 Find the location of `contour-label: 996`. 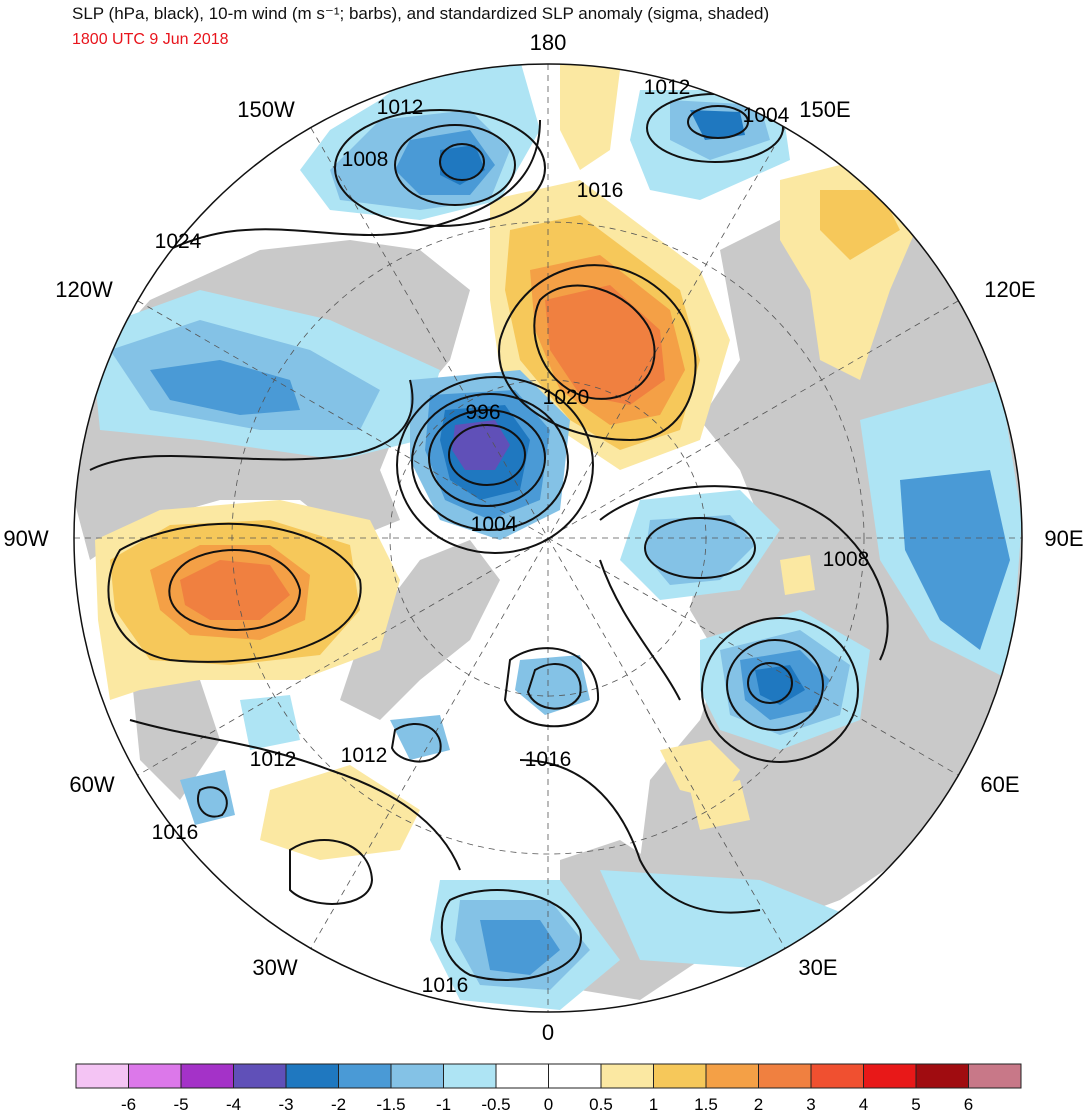

contour-label: 996 is located at coordinates (482, 412).